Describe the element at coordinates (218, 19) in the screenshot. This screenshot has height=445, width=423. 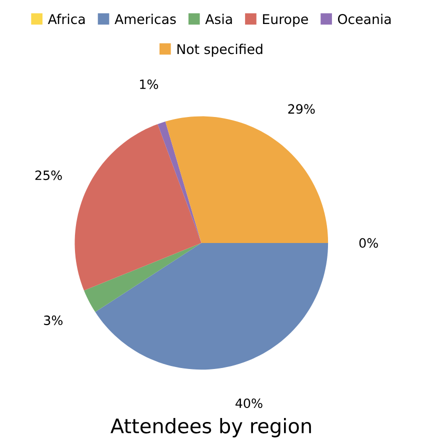
I see `legend-label: Asia` at that location.